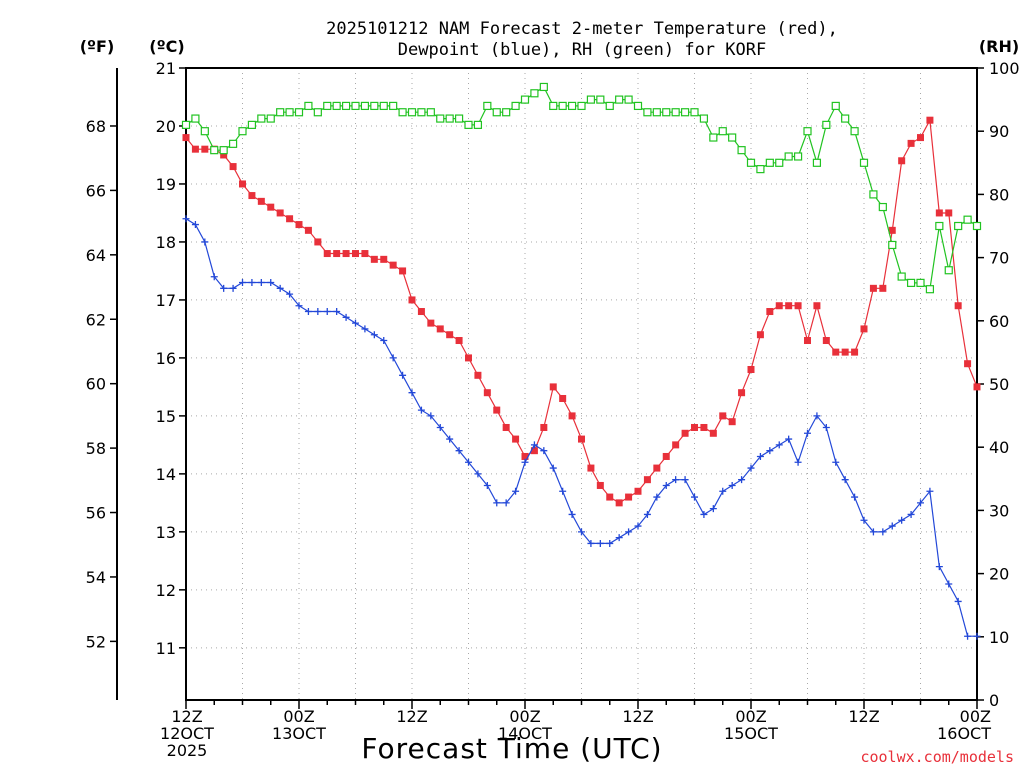 Image resolution: width=1024 pixels, height=768 pixels. I want to click on x-tick-label: 14OCT, so click(525, 733).